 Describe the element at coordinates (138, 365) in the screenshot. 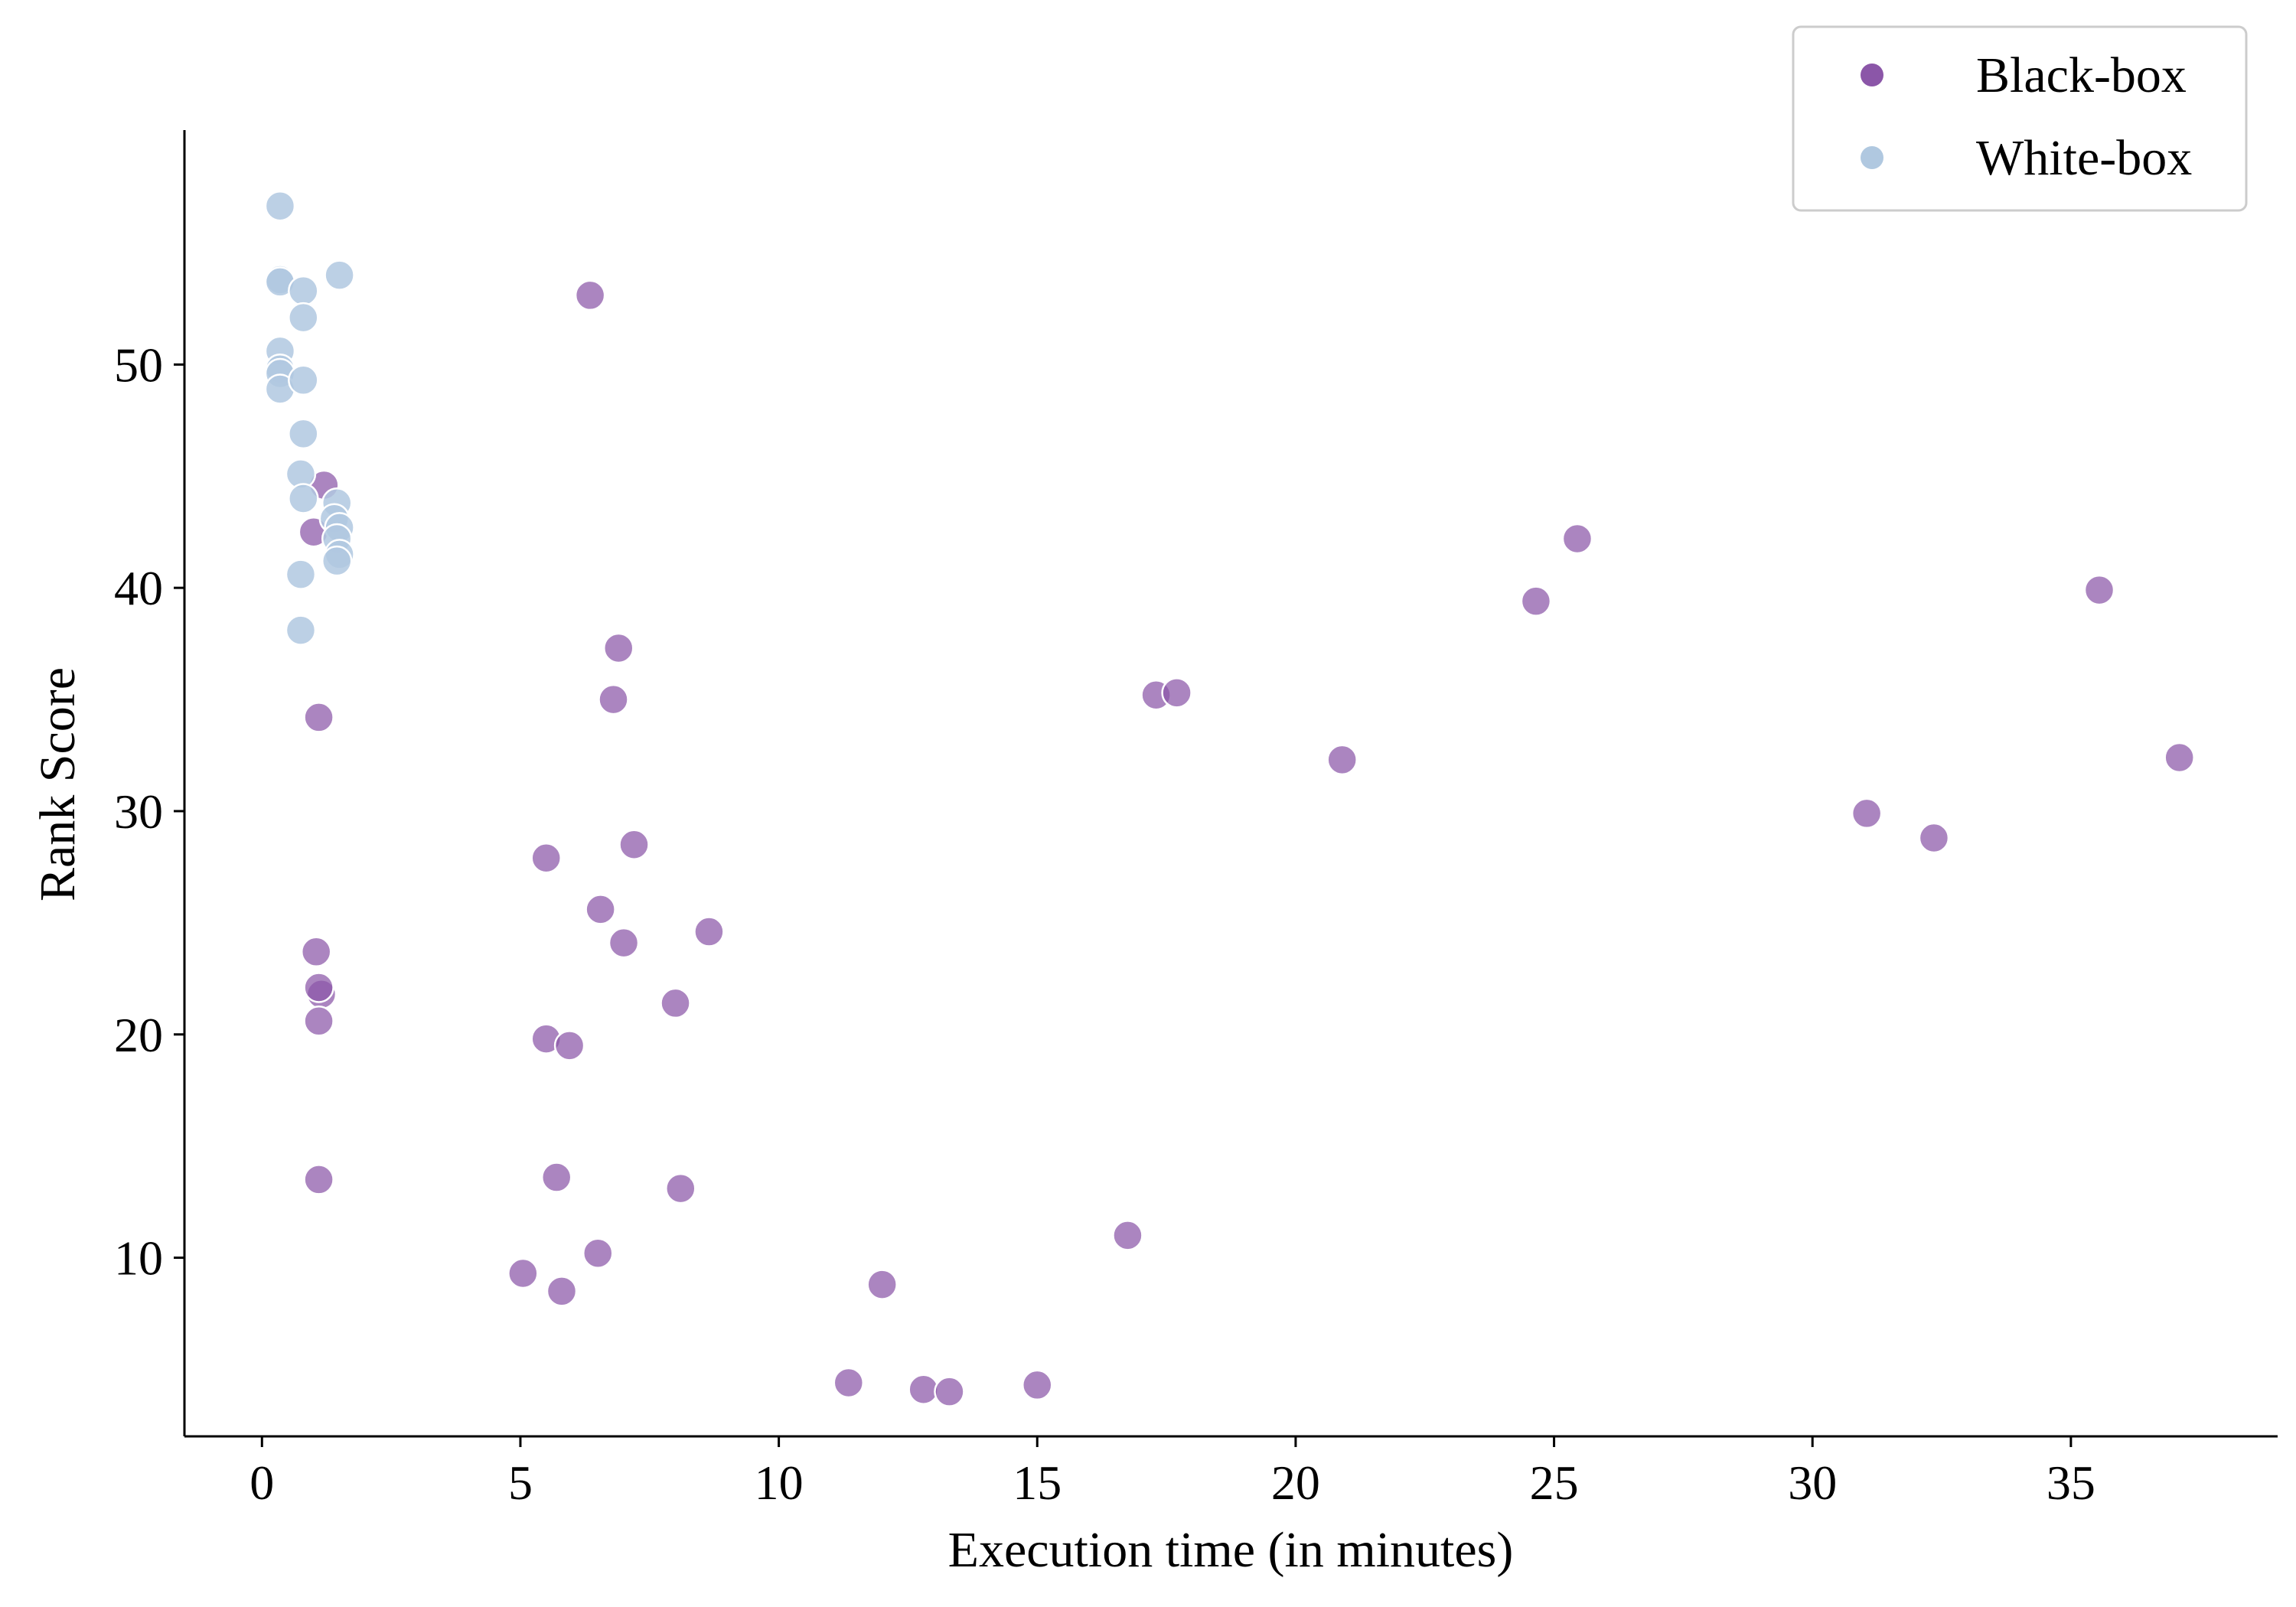

I see `y-tick-label: 50` at that location.